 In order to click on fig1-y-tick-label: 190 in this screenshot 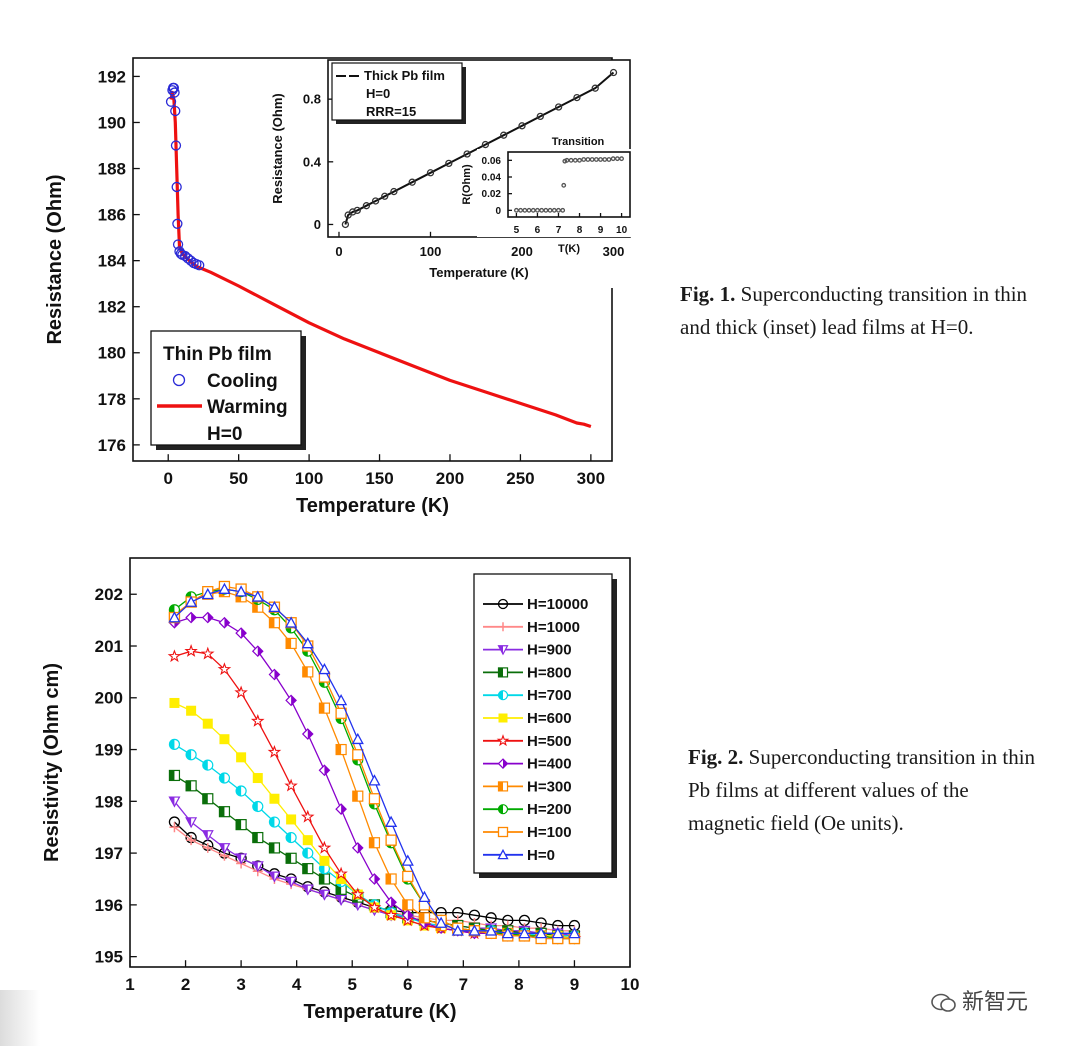, I will do `click(112, 122)`.